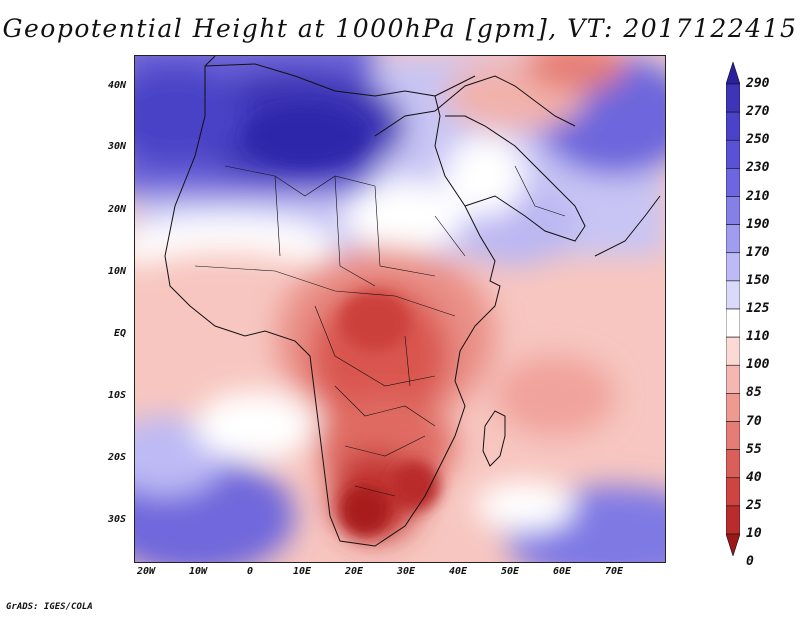 Image resolution: width=800 pixels, height=618 pixels. What do you see at coordinates (758, 140) in the screenshot?
I see `colorbar-tick-label: 250` at bounding box center [758, 140].